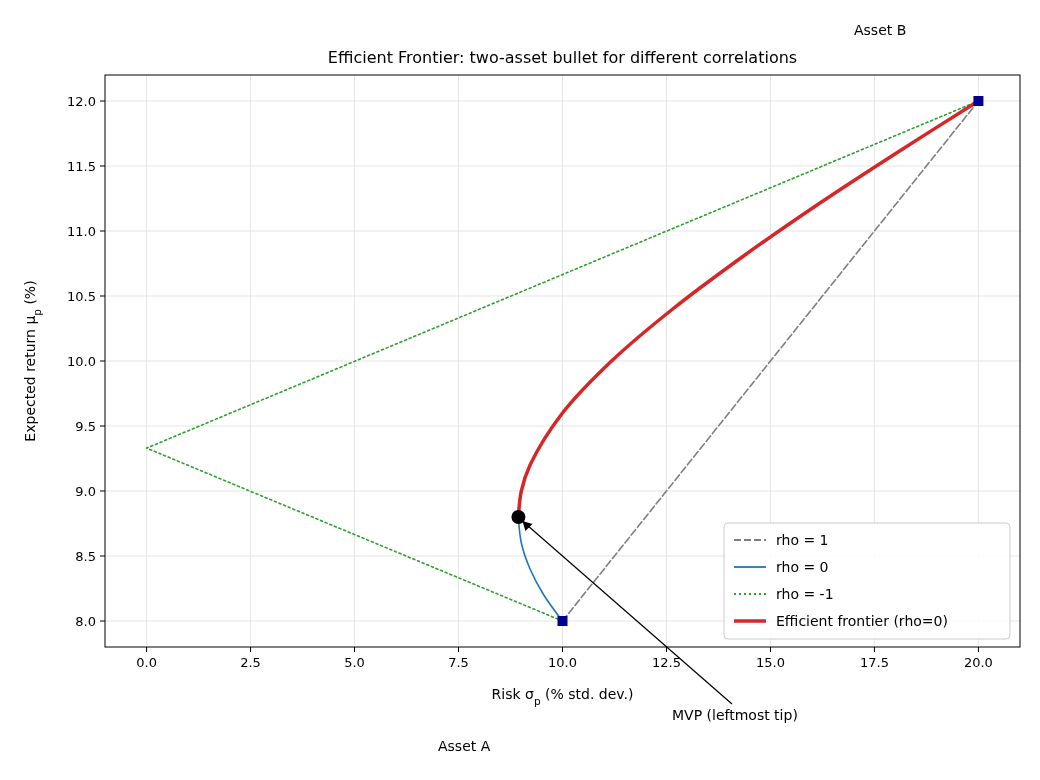 The width and height of the screenshot is (1040, 780). I want to click on x-tick-label: 12.5, so click(666, 662).